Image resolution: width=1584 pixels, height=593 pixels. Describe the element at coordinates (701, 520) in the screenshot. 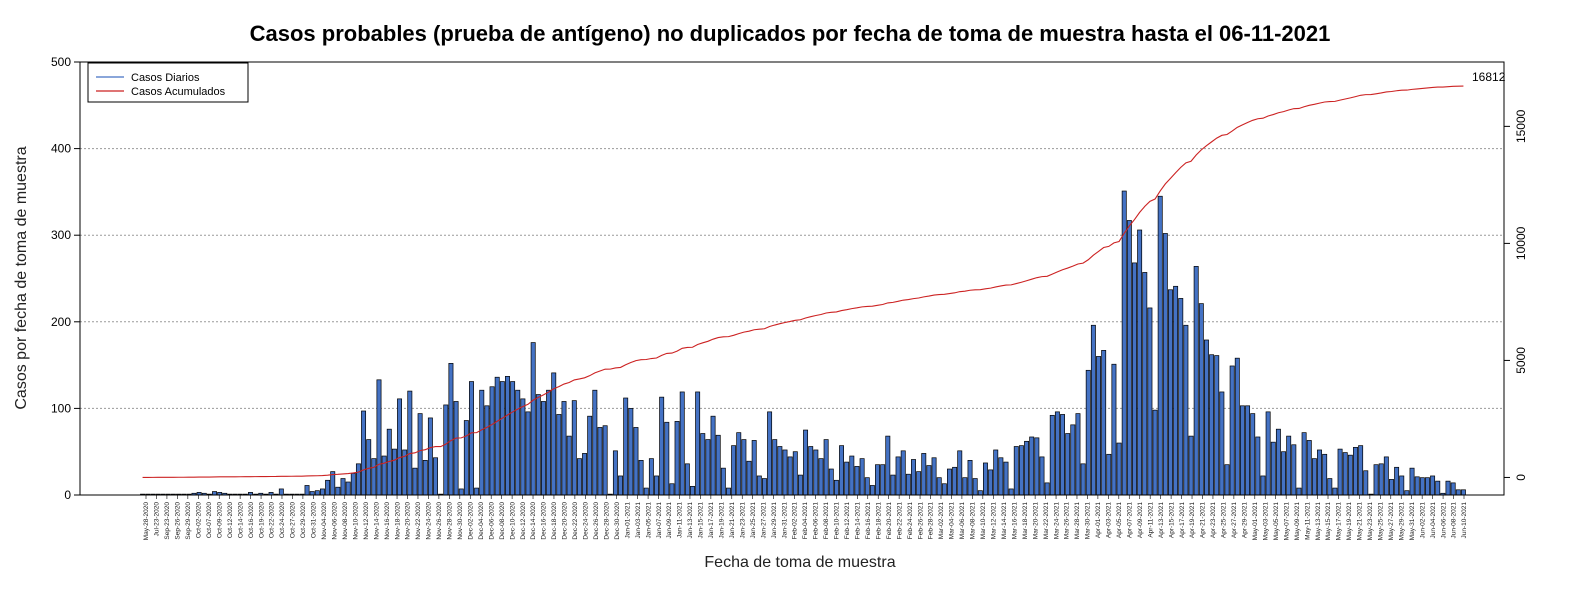

I see `x-tick-label: Jan-15-2021` at that location.